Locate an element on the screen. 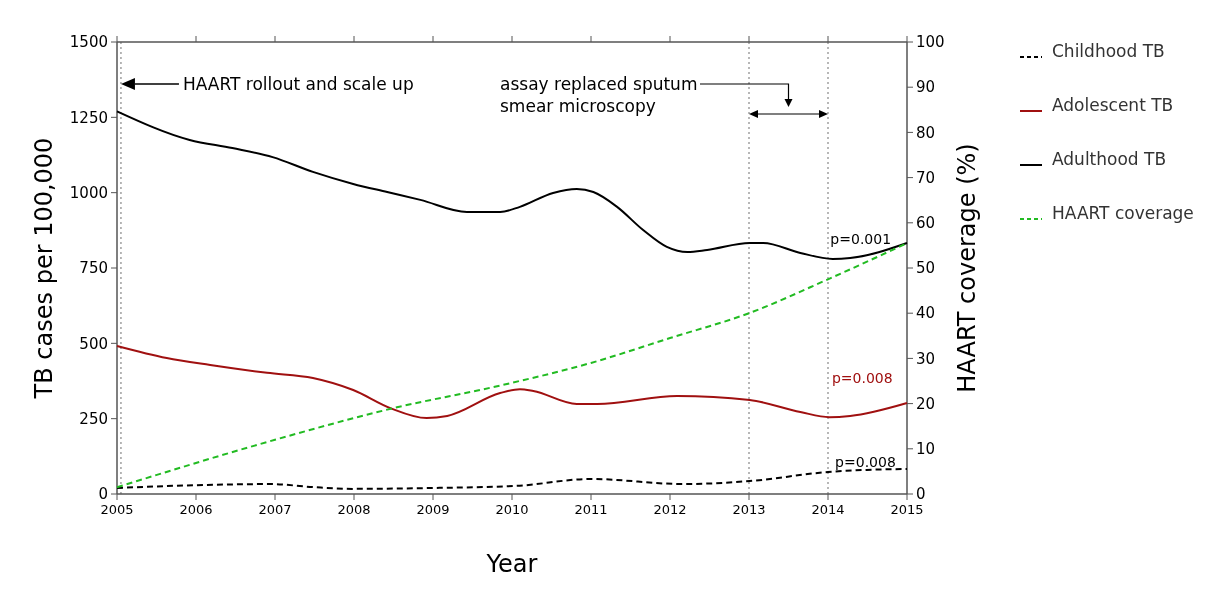  y-tick-label: 750 is located at coordinates (93, 268).